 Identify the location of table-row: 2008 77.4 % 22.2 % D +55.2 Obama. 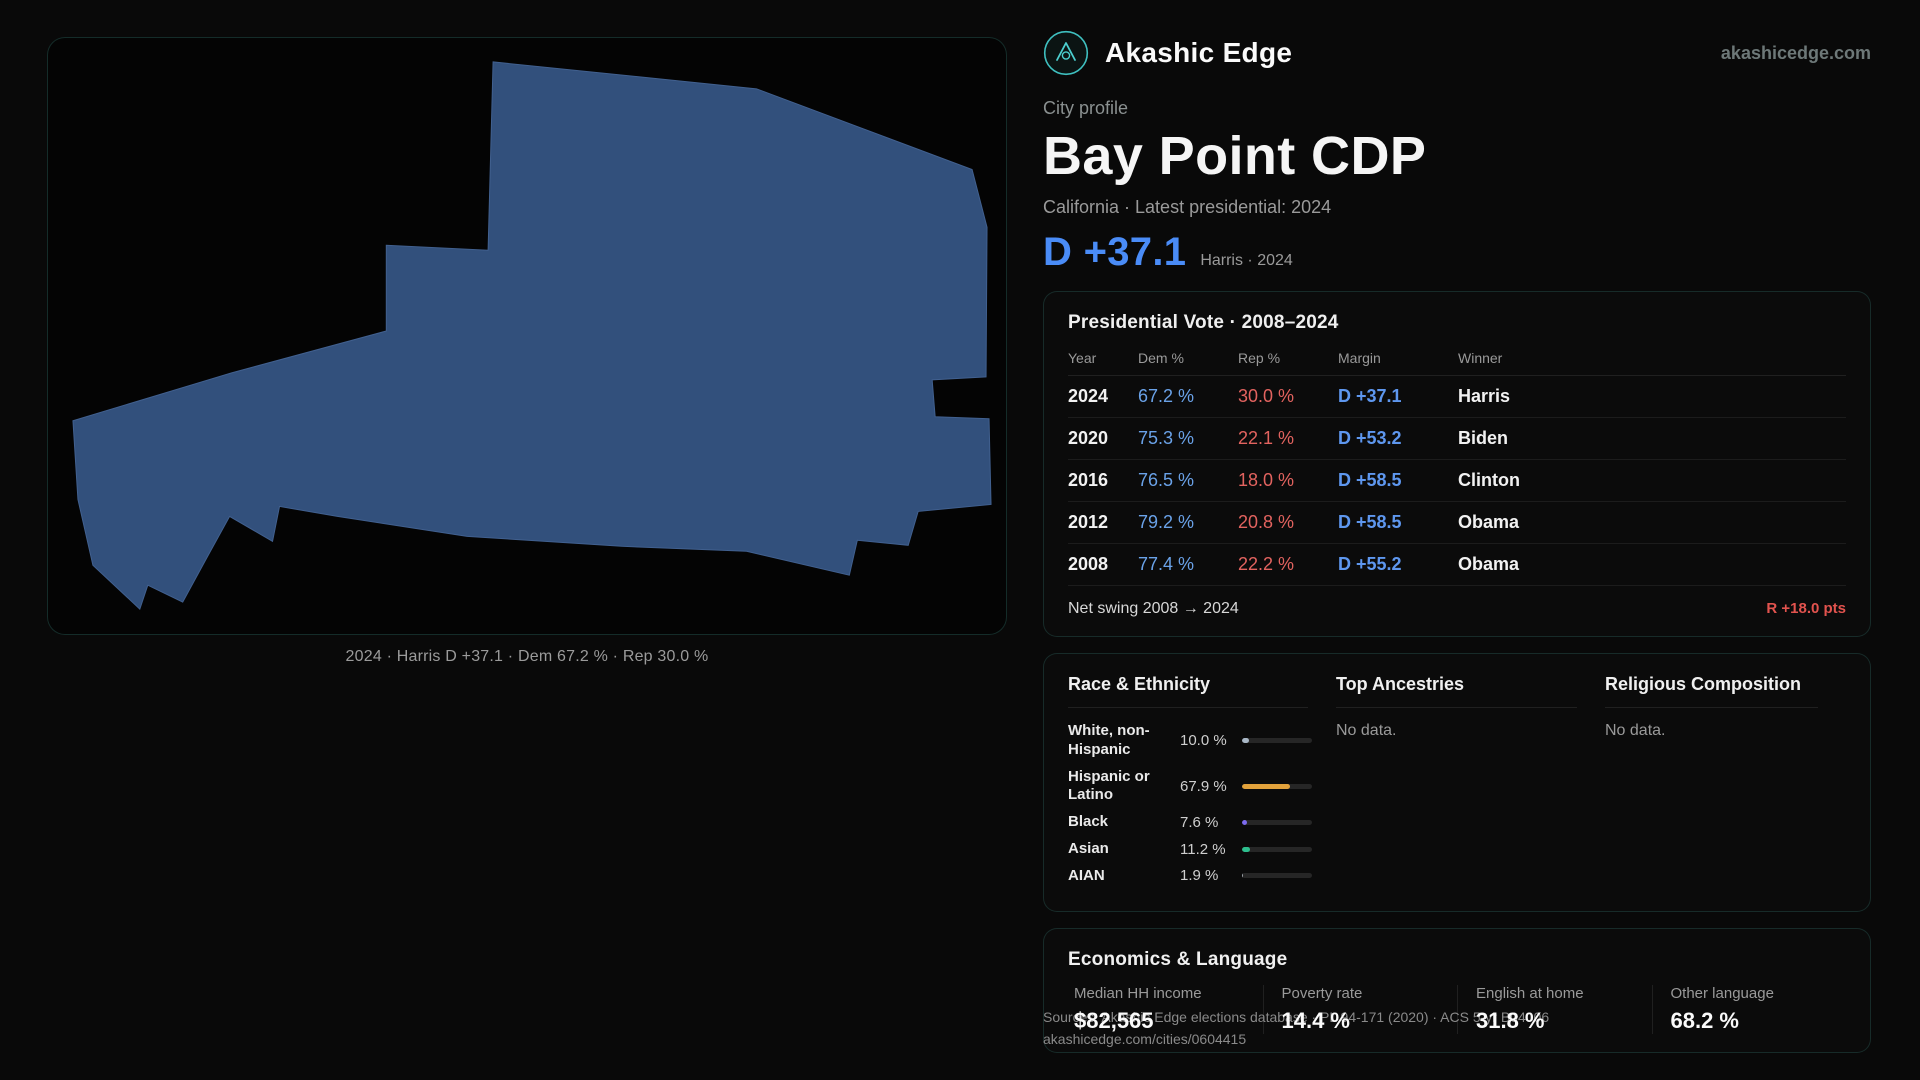
(1457, 565).